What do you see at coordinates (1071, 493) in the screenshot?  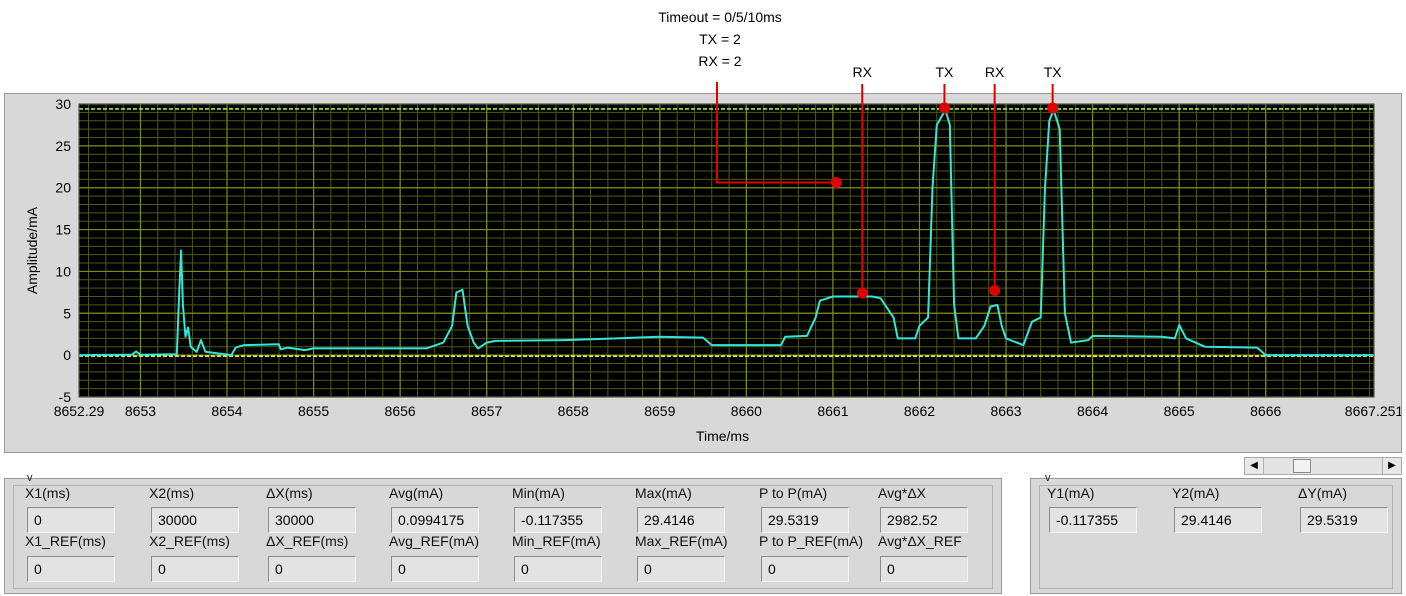 I see `field-label: Y1(mA)` at bounding box center [1071, 493].